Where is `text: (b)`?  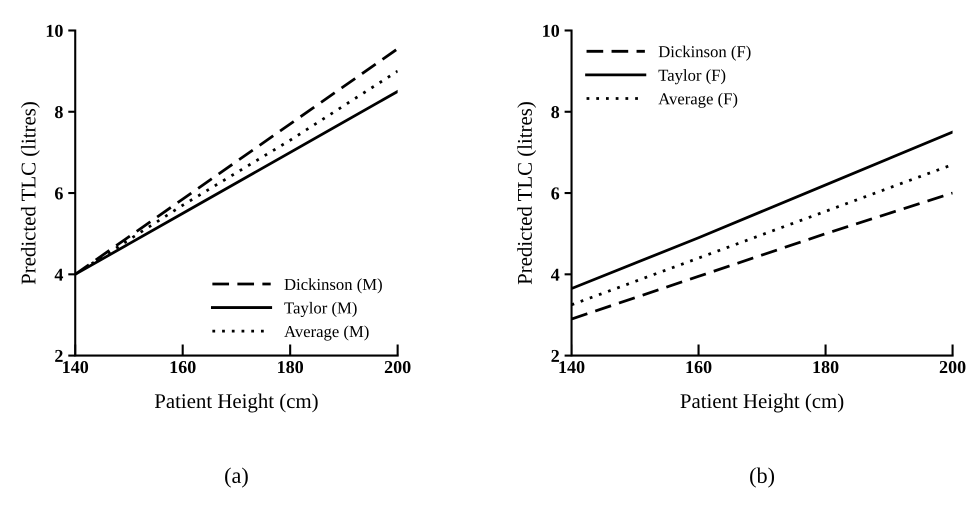
text: (b) is located at coordinates (762, 477).